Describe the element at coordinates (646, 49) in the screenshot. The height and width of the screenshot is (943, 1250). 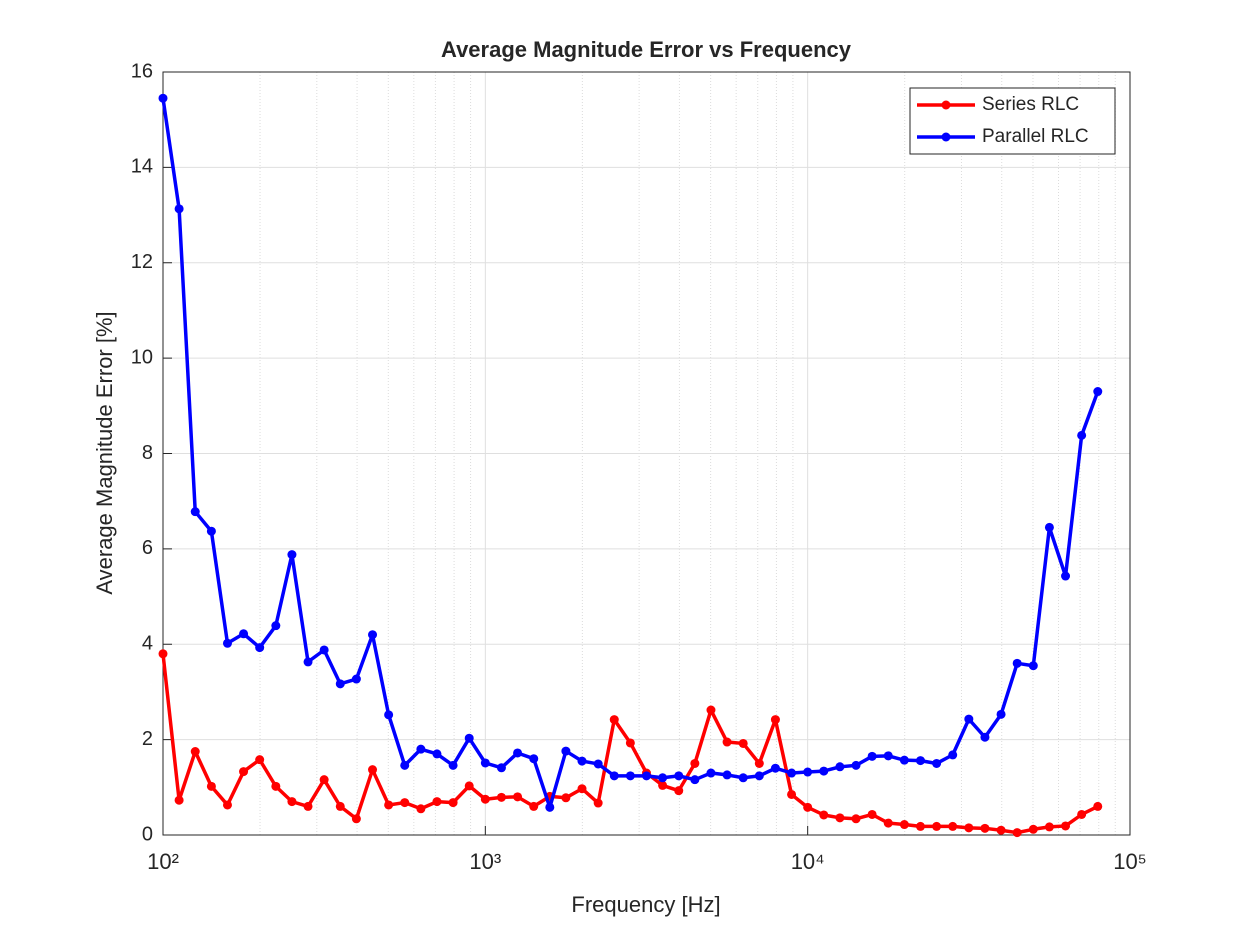
I see `chart-title: Average Magnitude Error vs Frequency` at that location.